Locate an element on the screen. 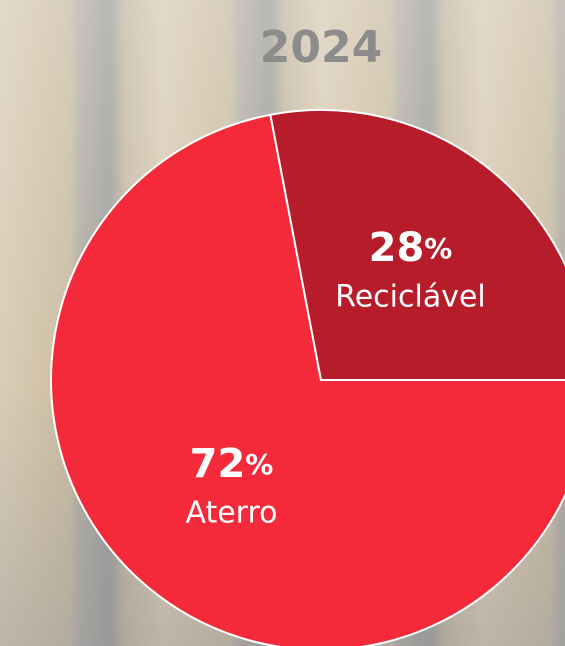  chart-title: 2024 is located at coordinates (321, 47).